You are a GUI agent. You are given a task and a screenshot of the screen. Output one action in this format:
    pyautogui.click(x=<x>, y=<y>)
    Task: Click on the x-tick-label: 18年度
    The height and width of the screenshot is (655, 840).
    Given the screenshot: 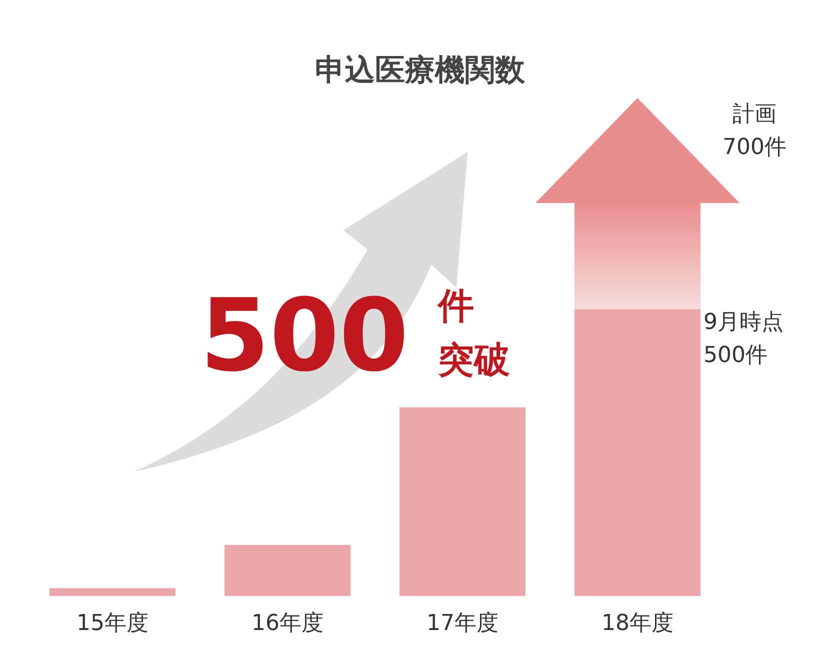 What is the action you would take?
    pyautogui.click(x=638, y=623)
    